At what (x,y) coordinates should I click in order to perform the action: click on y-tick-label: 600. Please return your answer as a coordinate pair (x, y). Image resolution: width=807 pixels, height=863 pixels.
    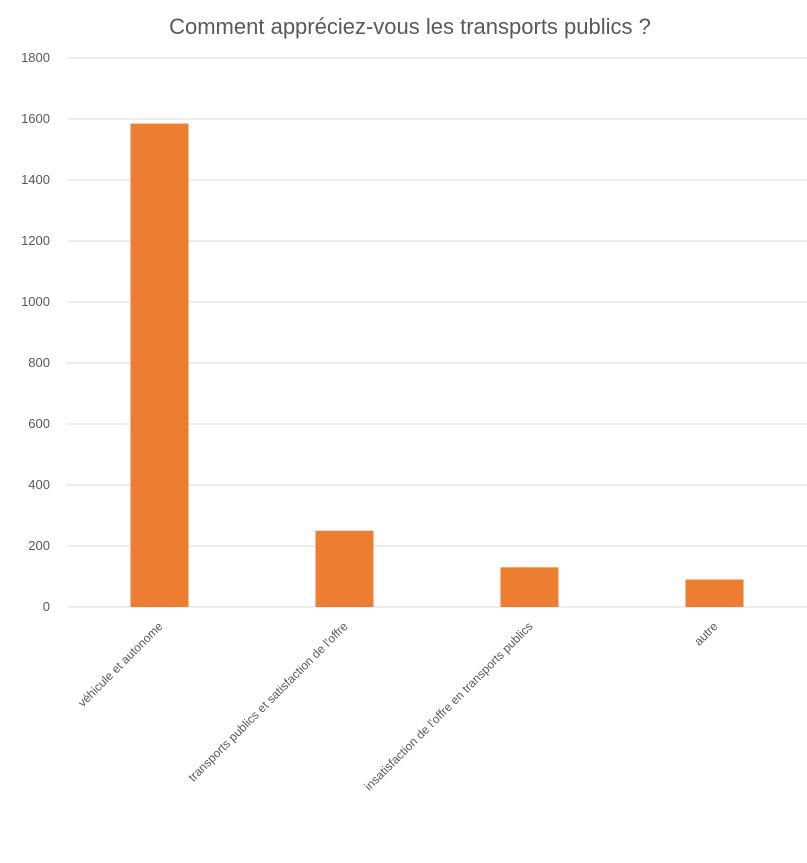
    Looking at the image, I should click on (39, 423).